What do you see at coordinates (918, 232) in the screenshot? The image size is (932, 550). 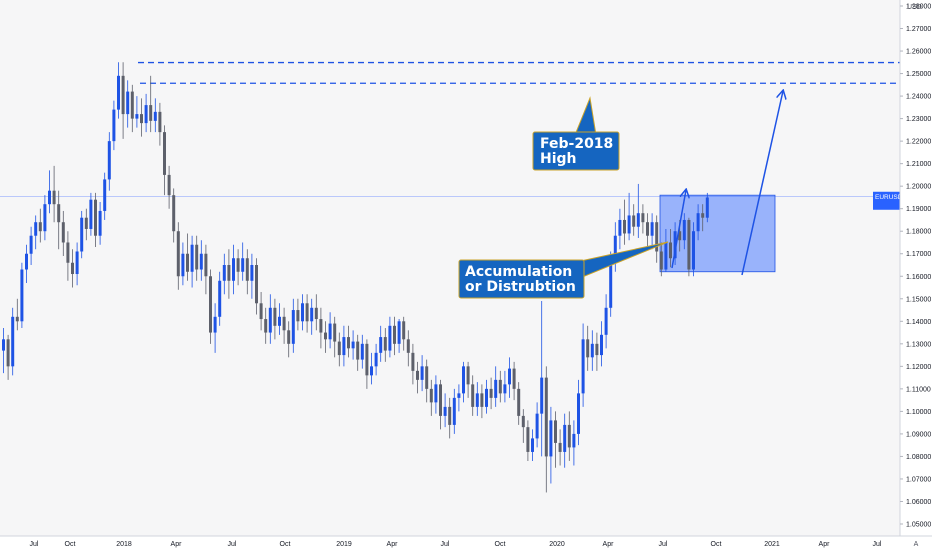 I see `y-tick-label: 1.18000` at bounding box center [918, 232].